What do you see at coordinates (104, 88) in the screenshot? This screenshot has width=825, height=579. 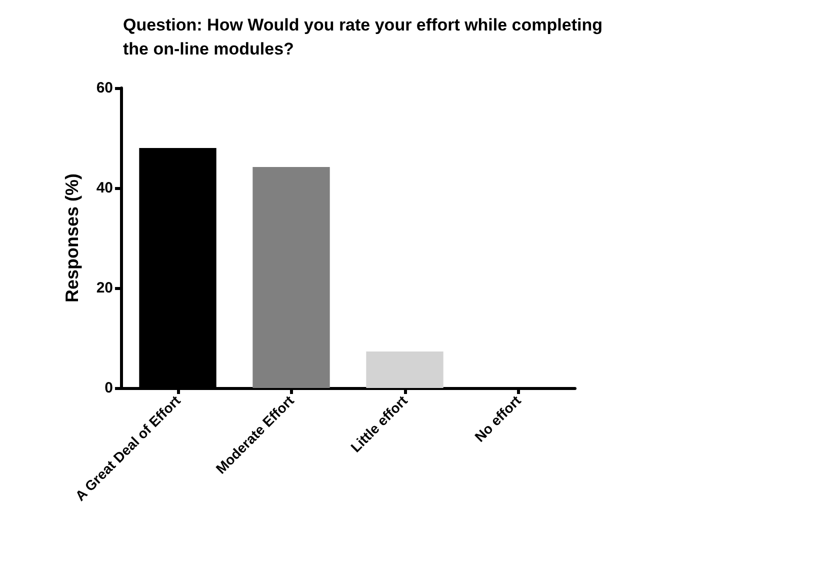 I see `y-tick-label: 60` at bounding box center [104, 88].